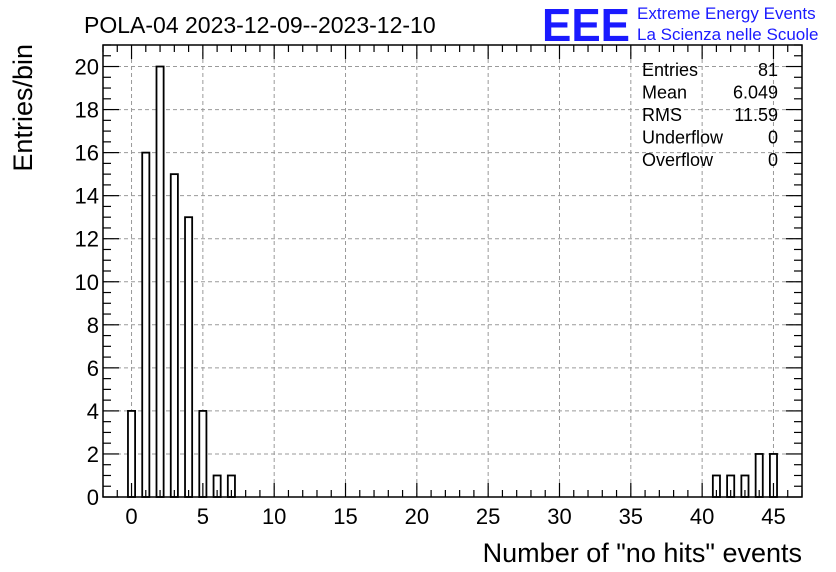 The height and width of the screenshot is (572, 836). What do you see at coordinates (93, 411) in the screenshot?
I see `y-tick-label: 4` at bounding box center [93, 411].